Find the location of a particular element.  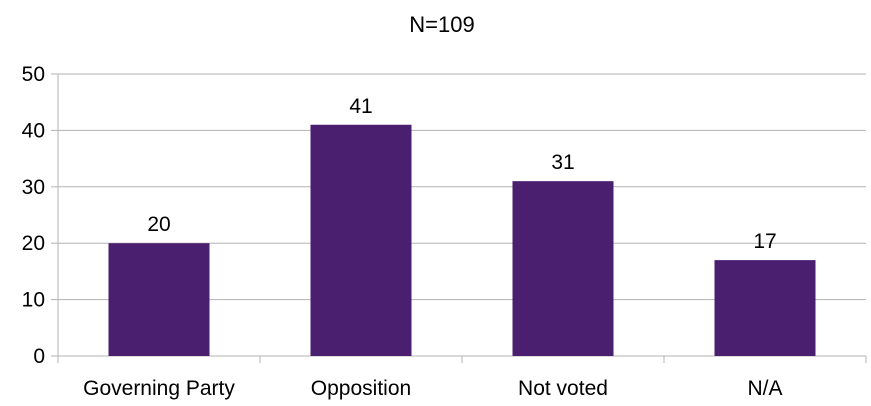

data-label: 41 is located at coordinates (360, 106).